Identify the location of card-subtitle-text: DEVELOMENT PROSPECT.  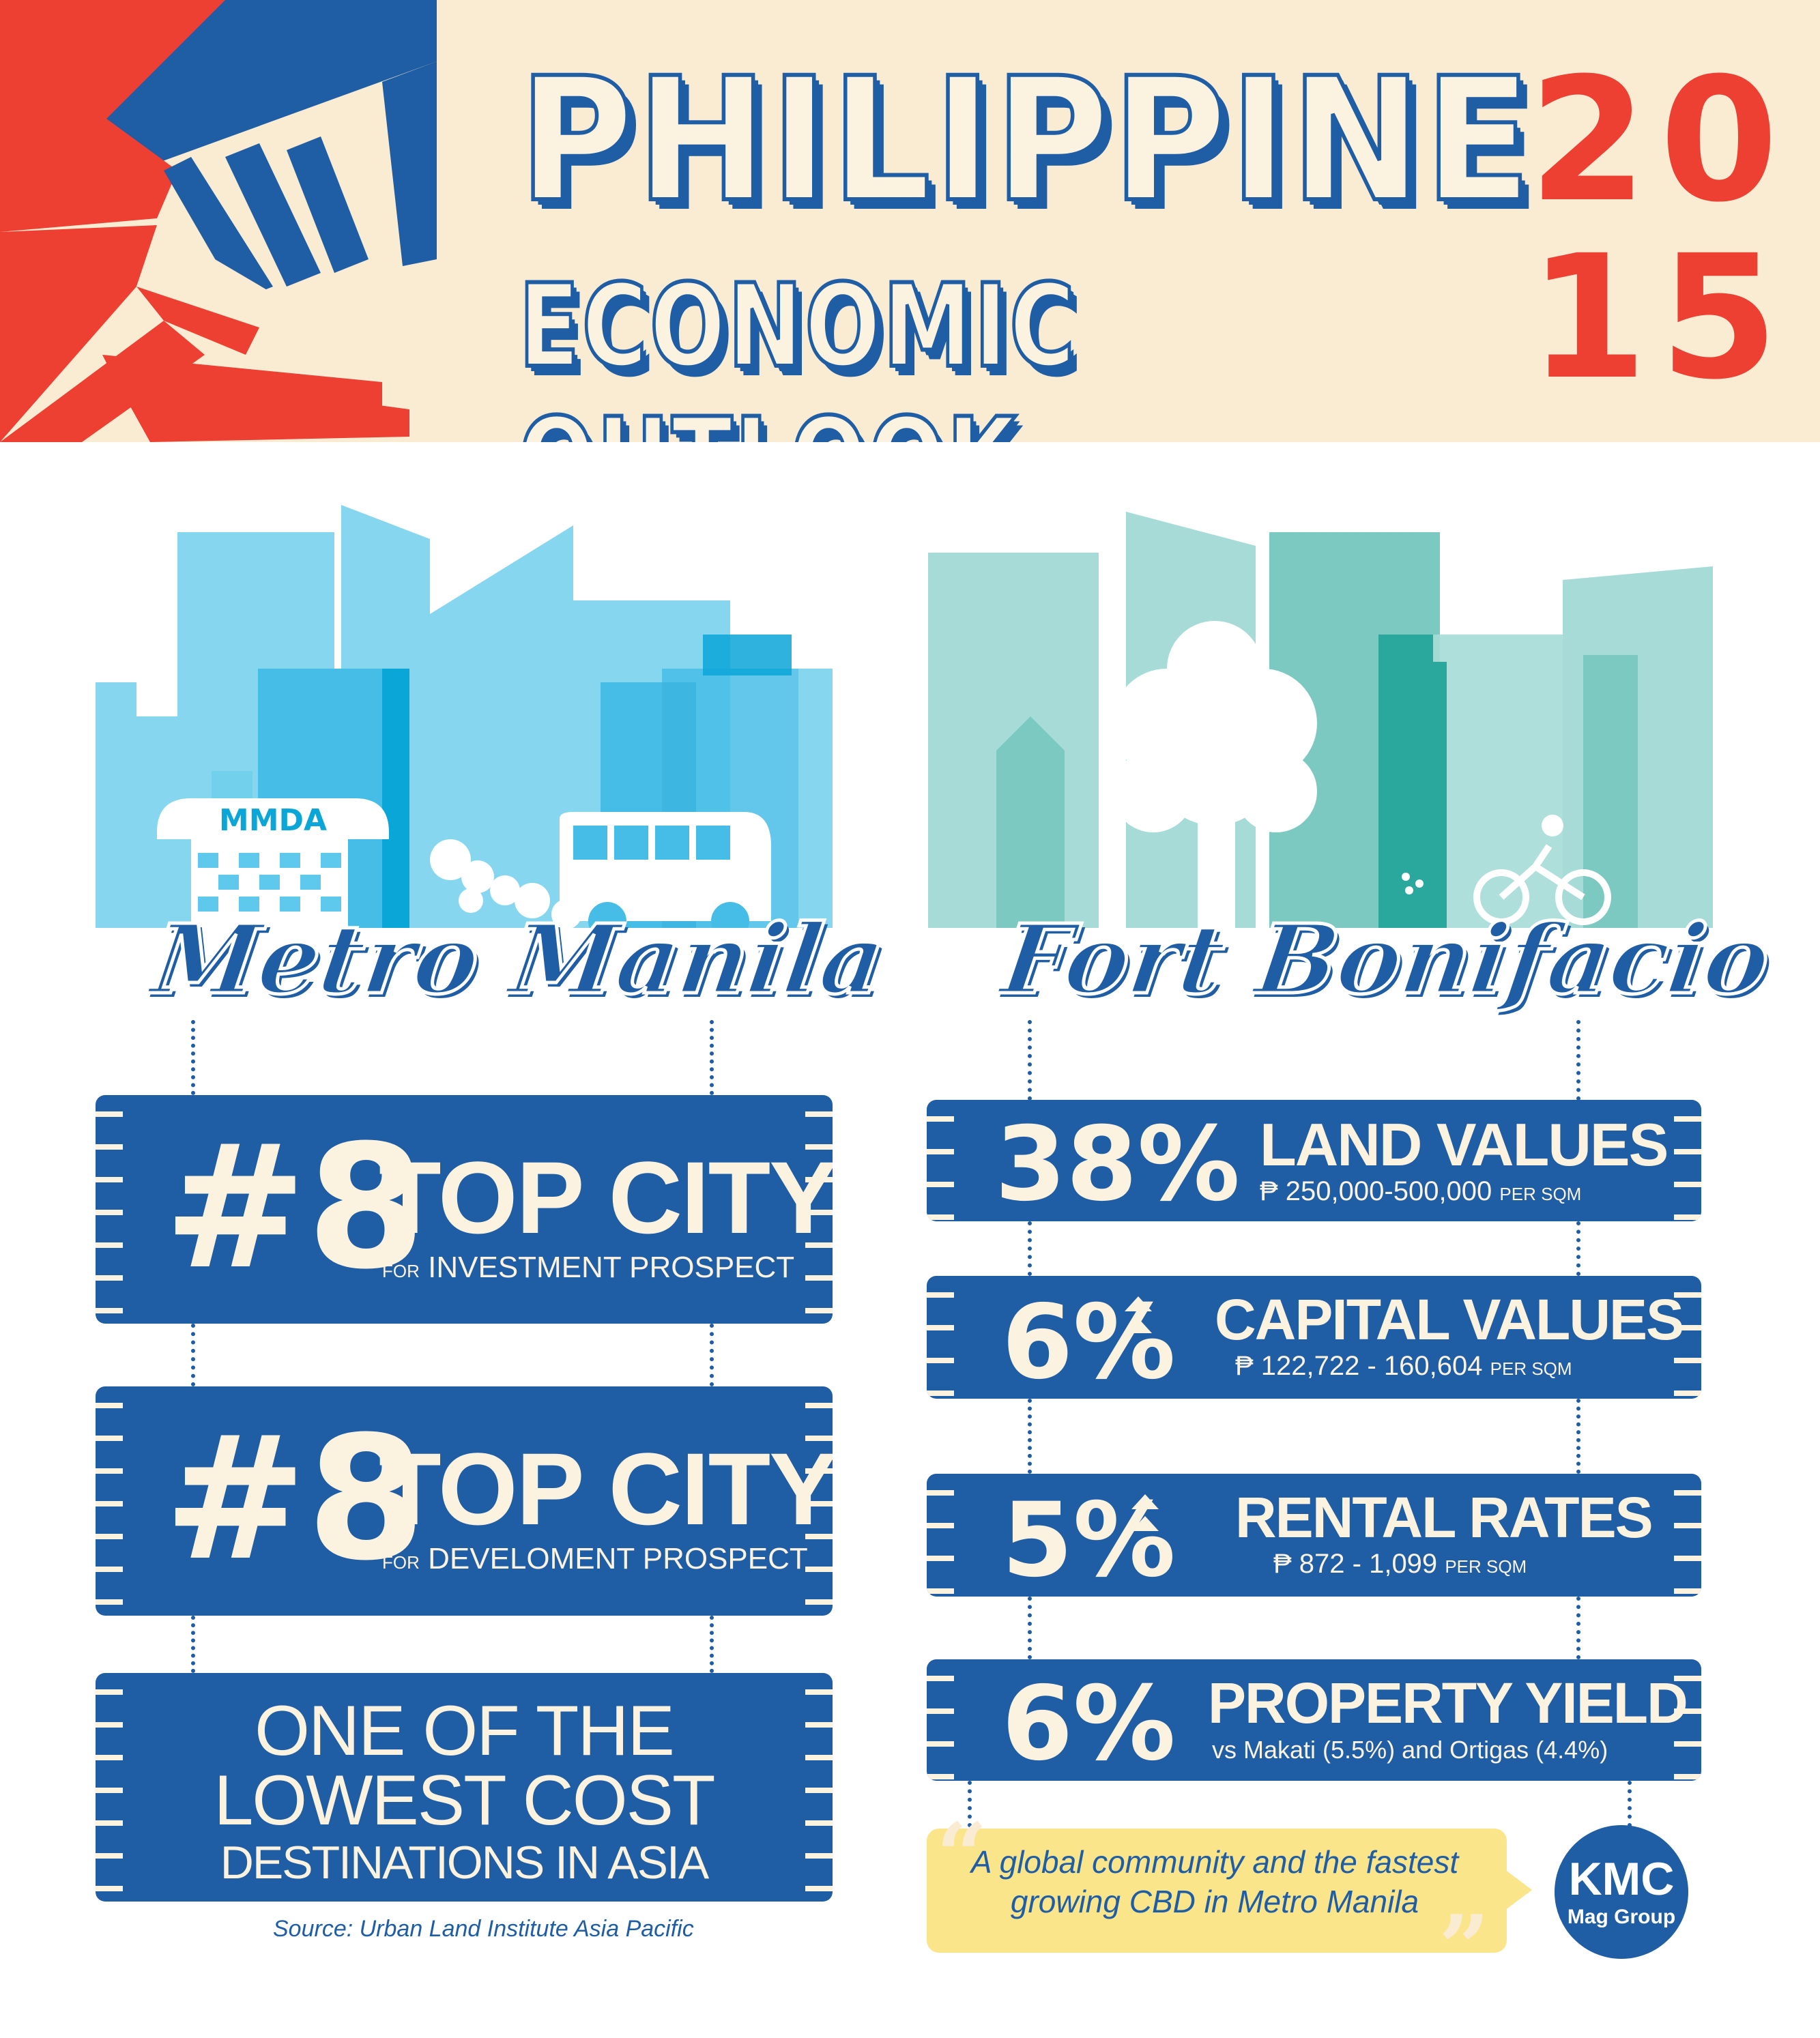
(618, 1558).